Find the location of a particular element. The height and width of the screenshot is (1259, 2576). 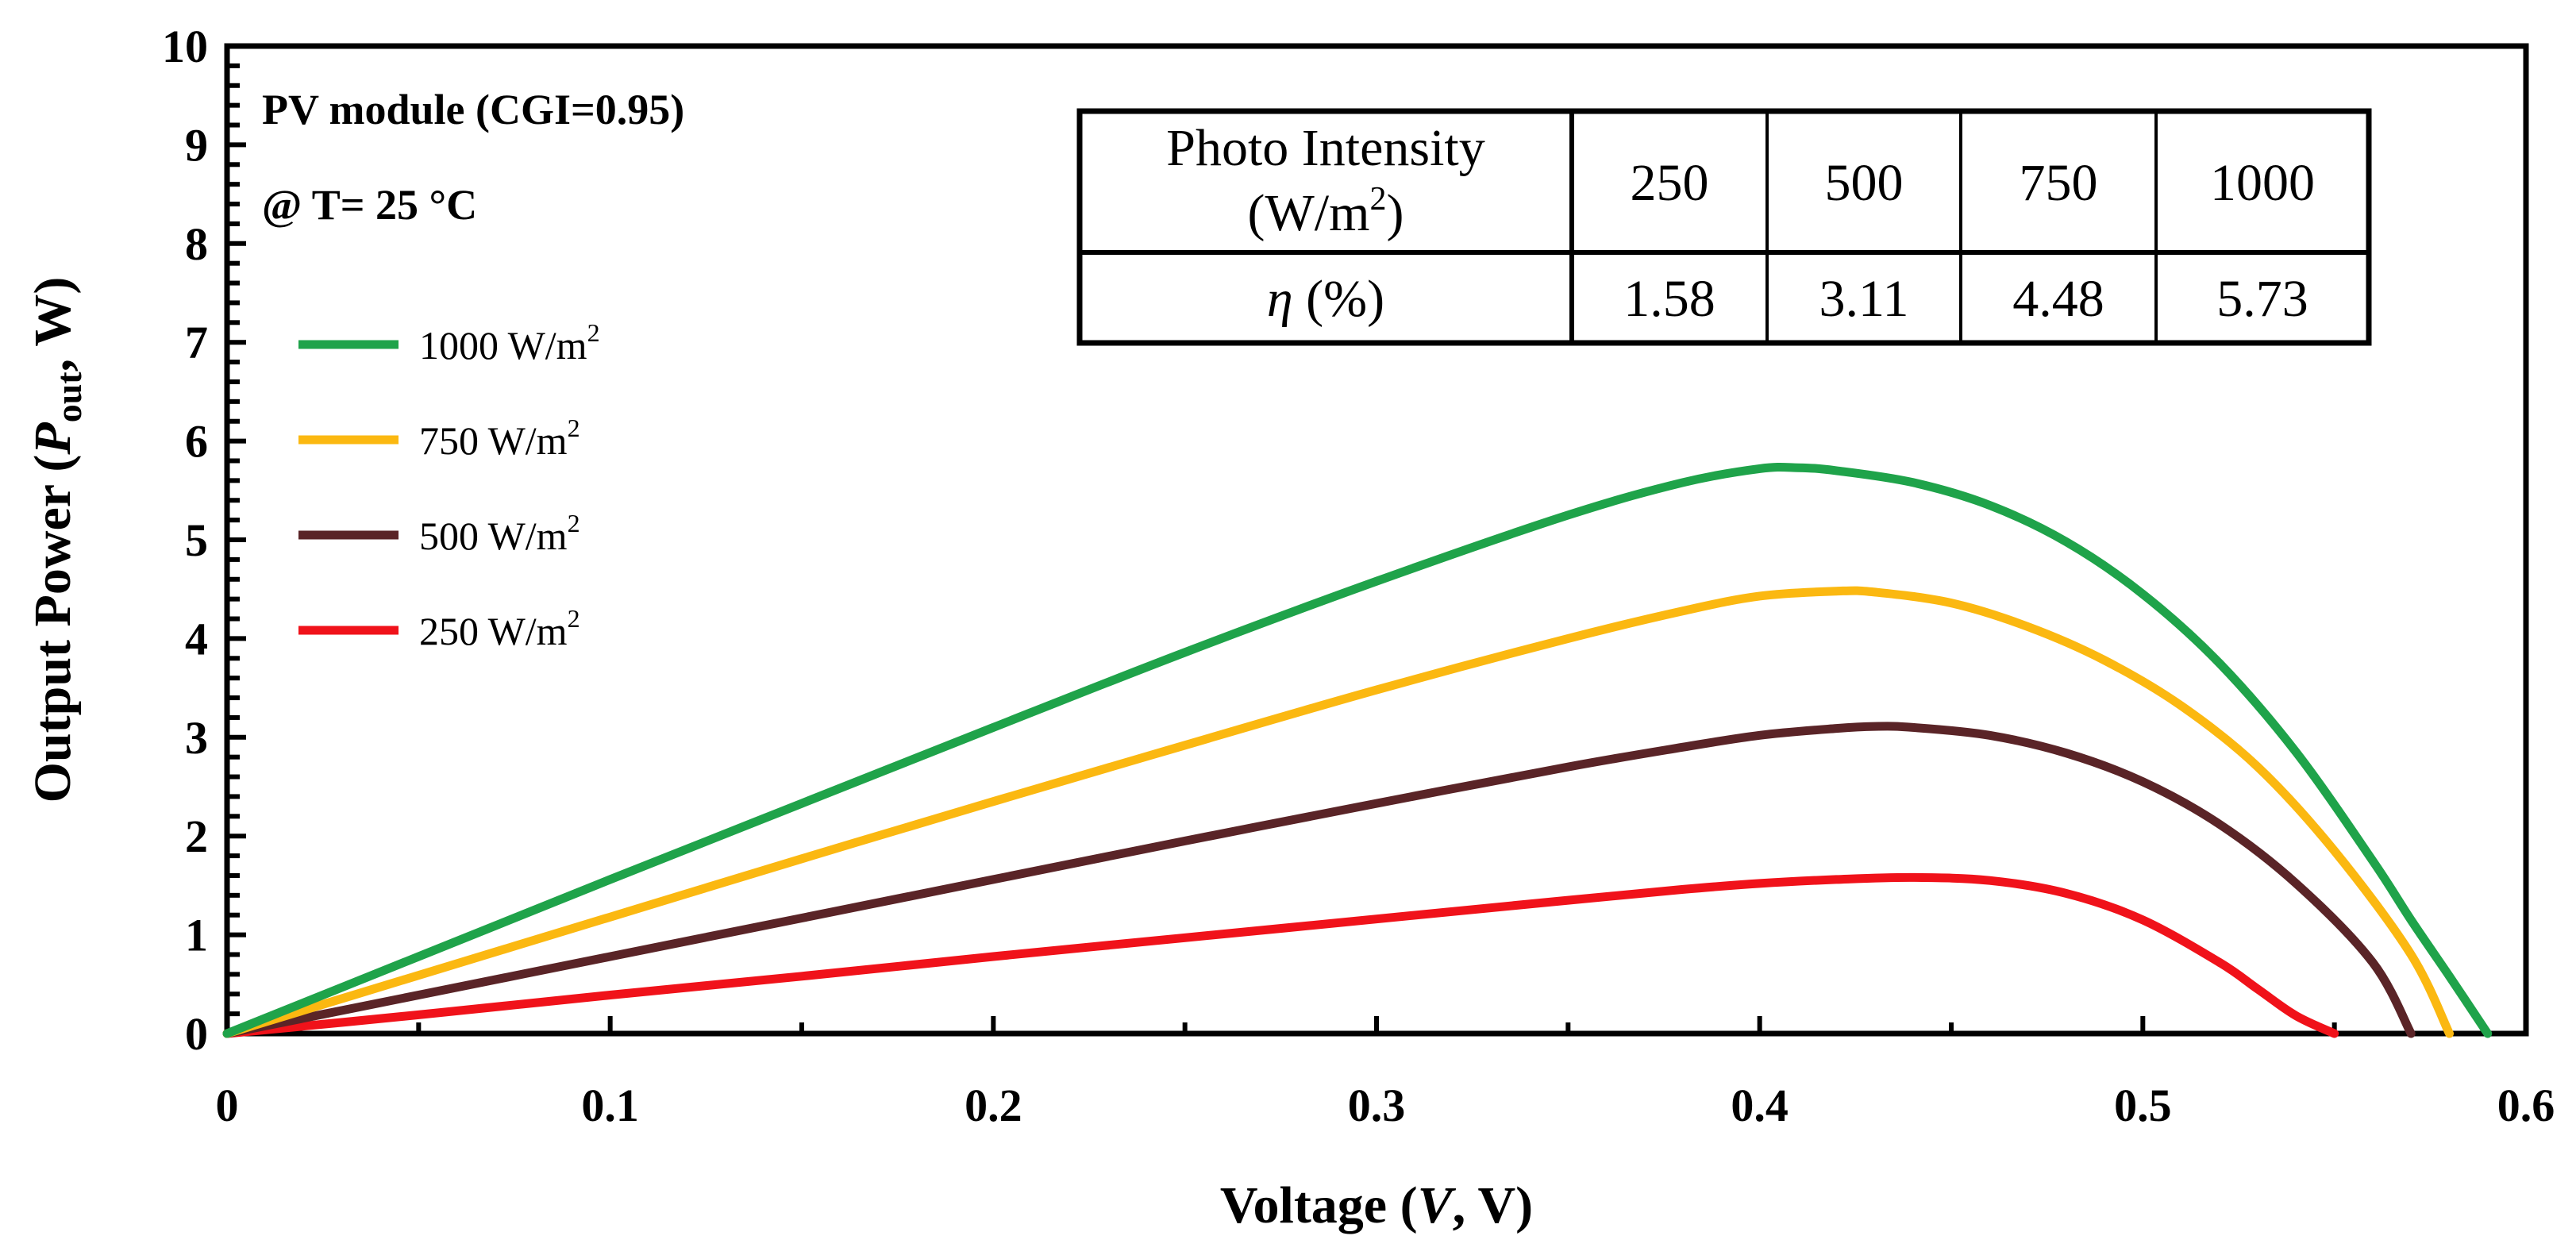

legend-label-250: 250 W/m2 is located at coordinates (499, 628).